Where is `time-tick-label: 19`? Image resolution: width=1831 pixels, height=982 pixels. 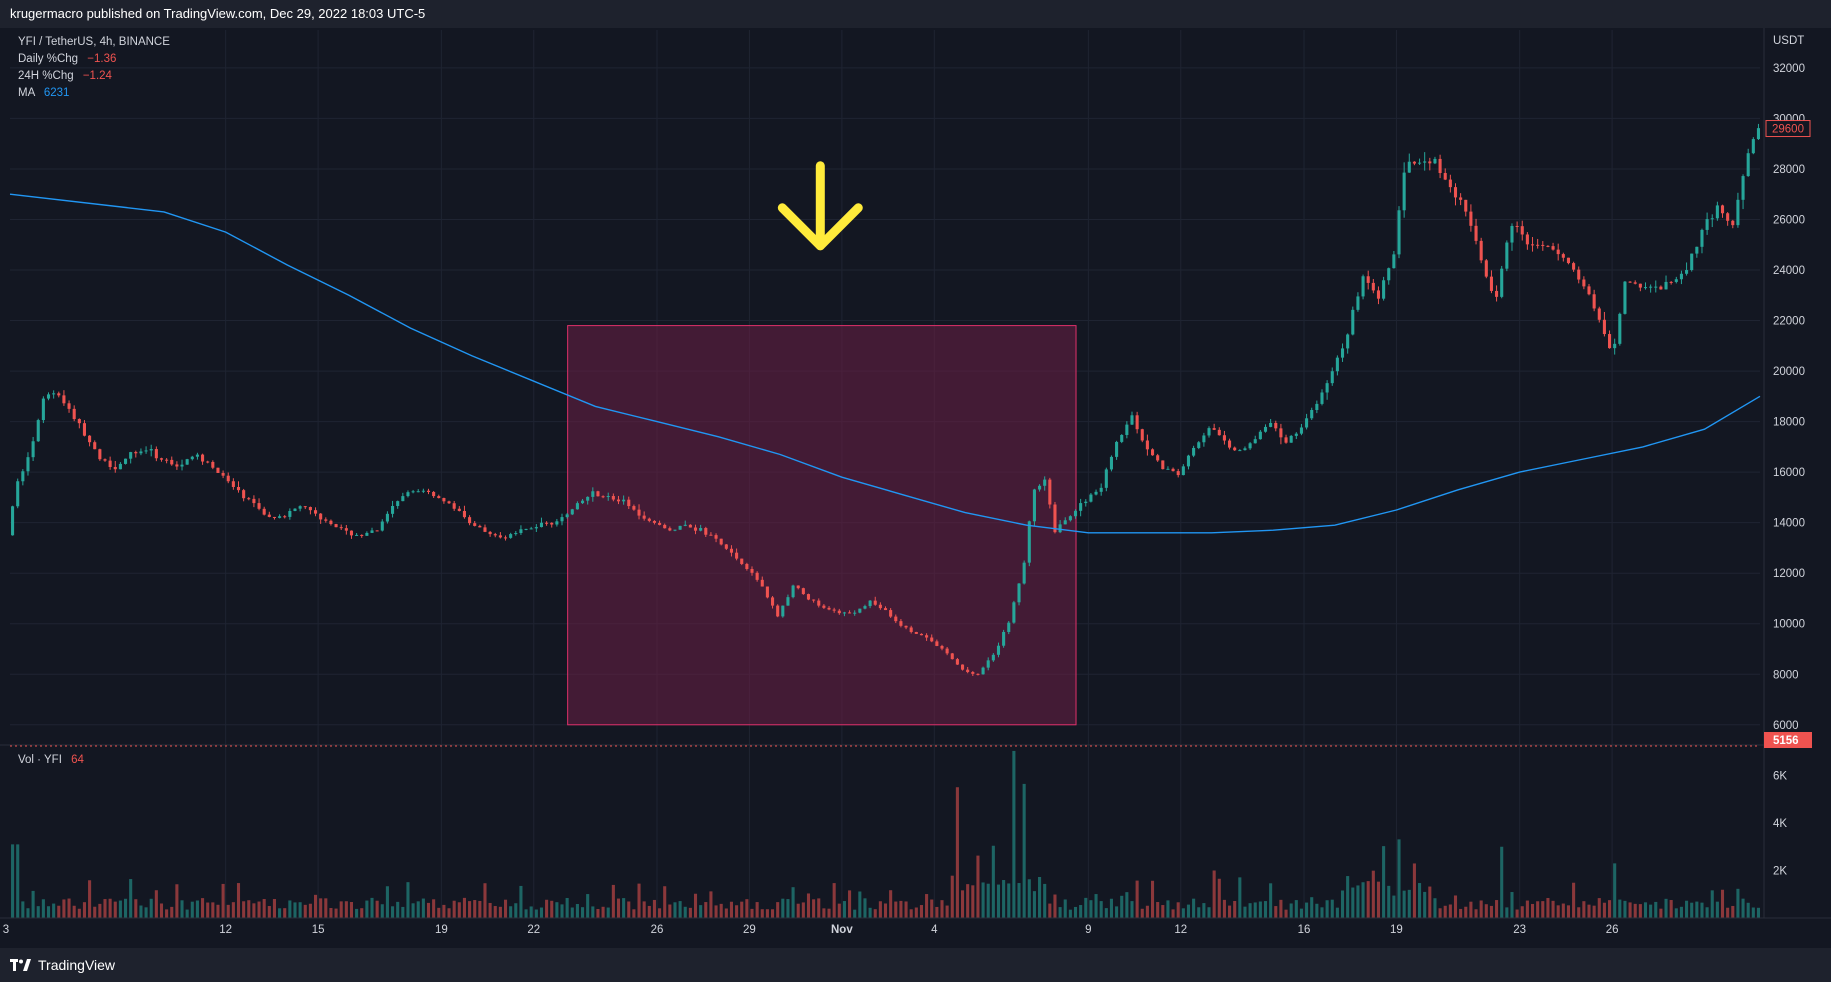
time-tick-label: 19 is located at coordinates (1396, 930).